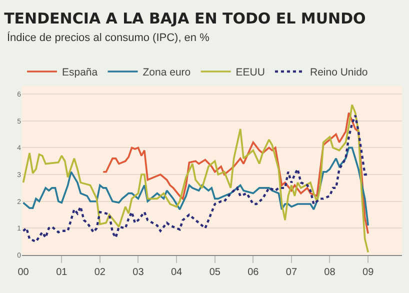  I want to click on x-tick-label: 06, so click(254, 272).